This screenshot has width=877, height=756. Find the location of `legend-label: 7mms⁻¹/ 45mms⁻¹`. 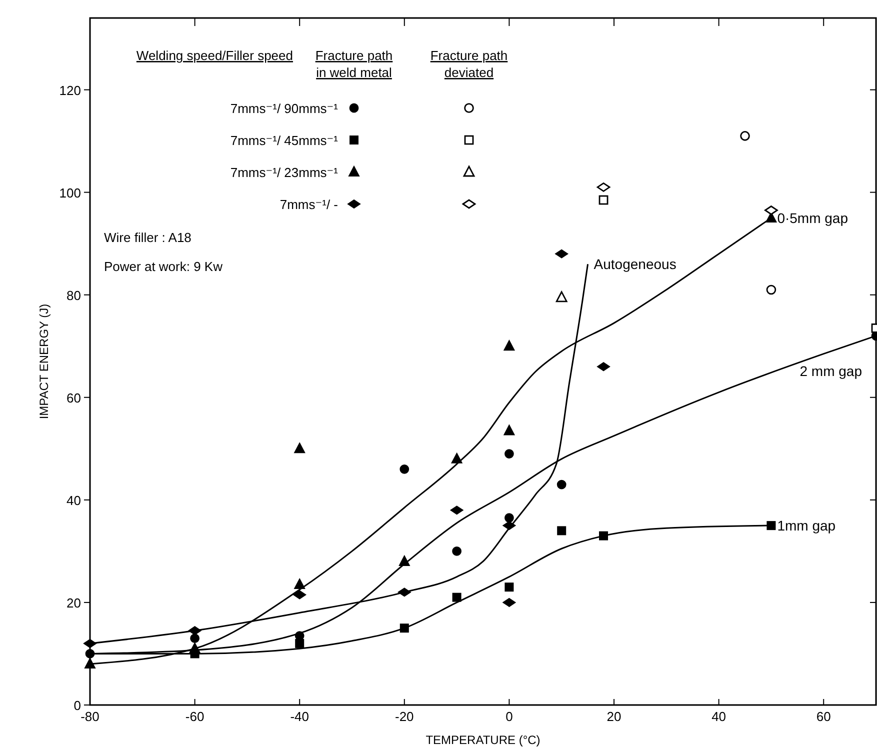

legend-label: 7mms⁻¹/ 45mms⁻¹ is located at coordinates (284, 140).